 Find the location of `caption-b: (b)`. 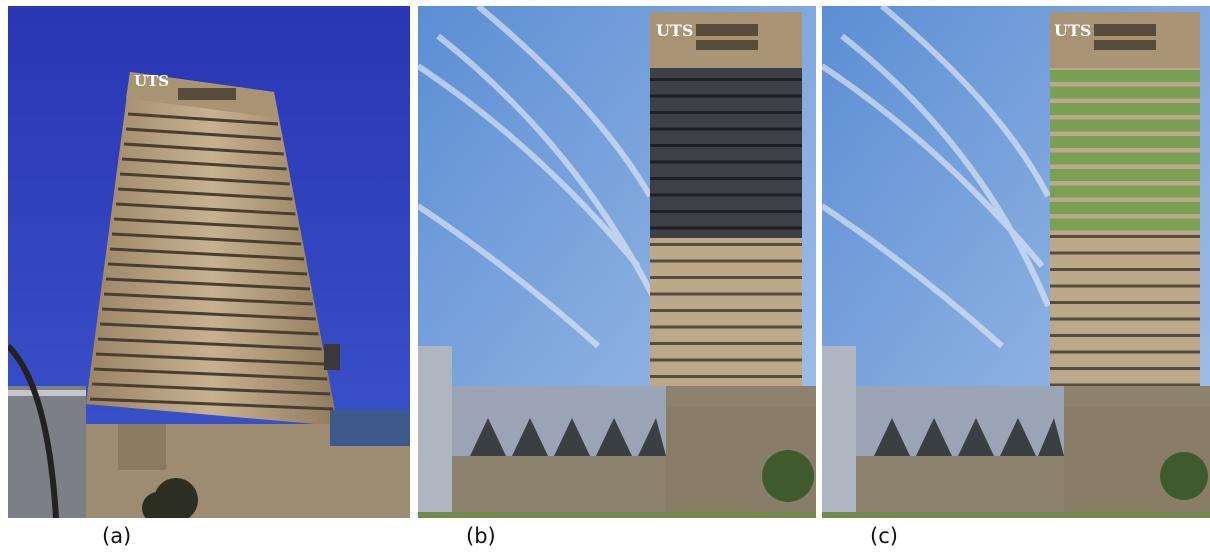

caption-b: (b) is located at coordinates (481, 536).